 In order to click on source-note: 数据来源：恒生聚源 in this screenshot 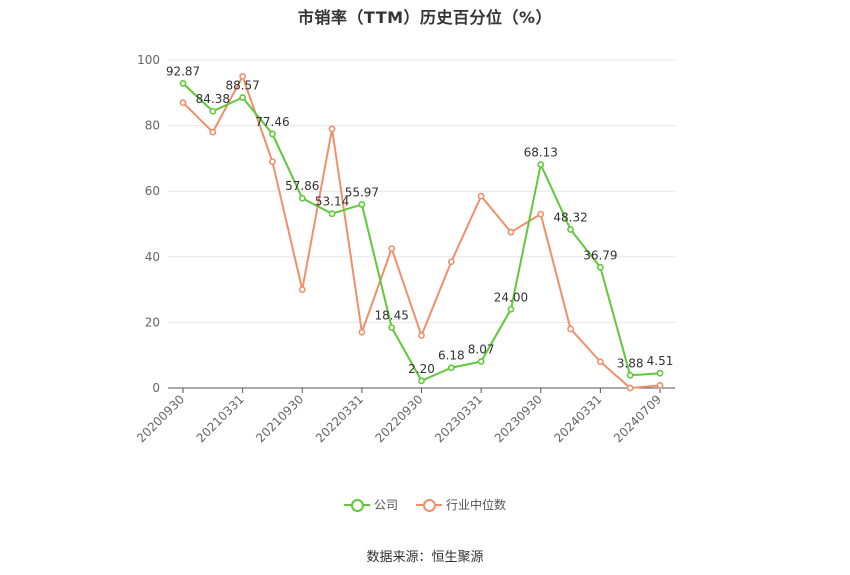, I will do `click(425, 557)`.